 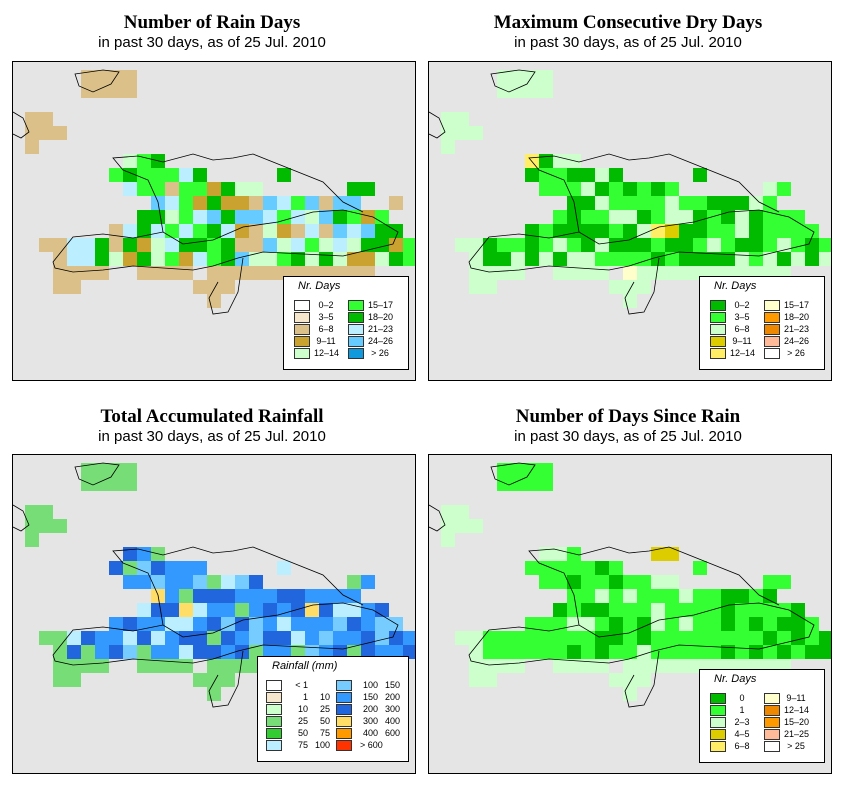 I want to click on grid-cell-highlight, so click(x=672, y=554).